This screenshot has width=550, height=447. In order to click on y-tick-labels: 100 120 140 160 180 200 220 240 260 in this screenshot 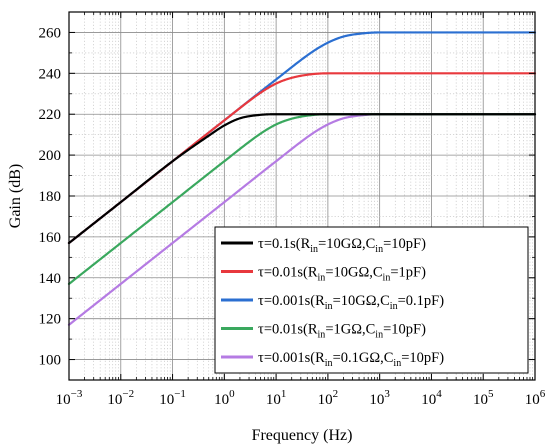, I will do `click(50, 196)`.